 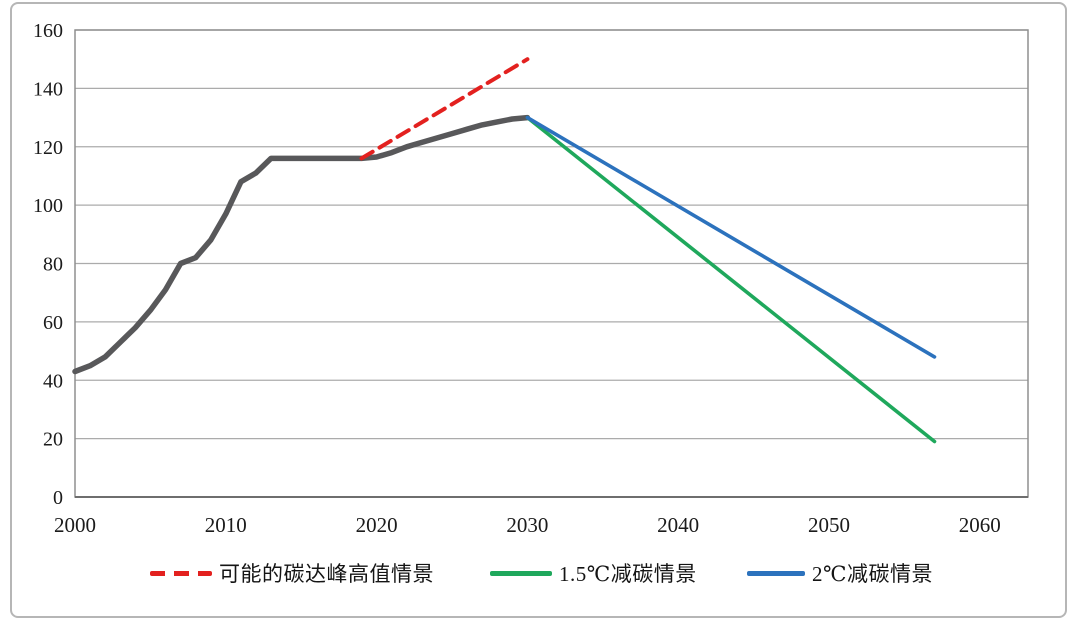 I want to click on legend-item-peak-high-scenario: 可能的碳达峰高值情景, so click(x=292, y=573).